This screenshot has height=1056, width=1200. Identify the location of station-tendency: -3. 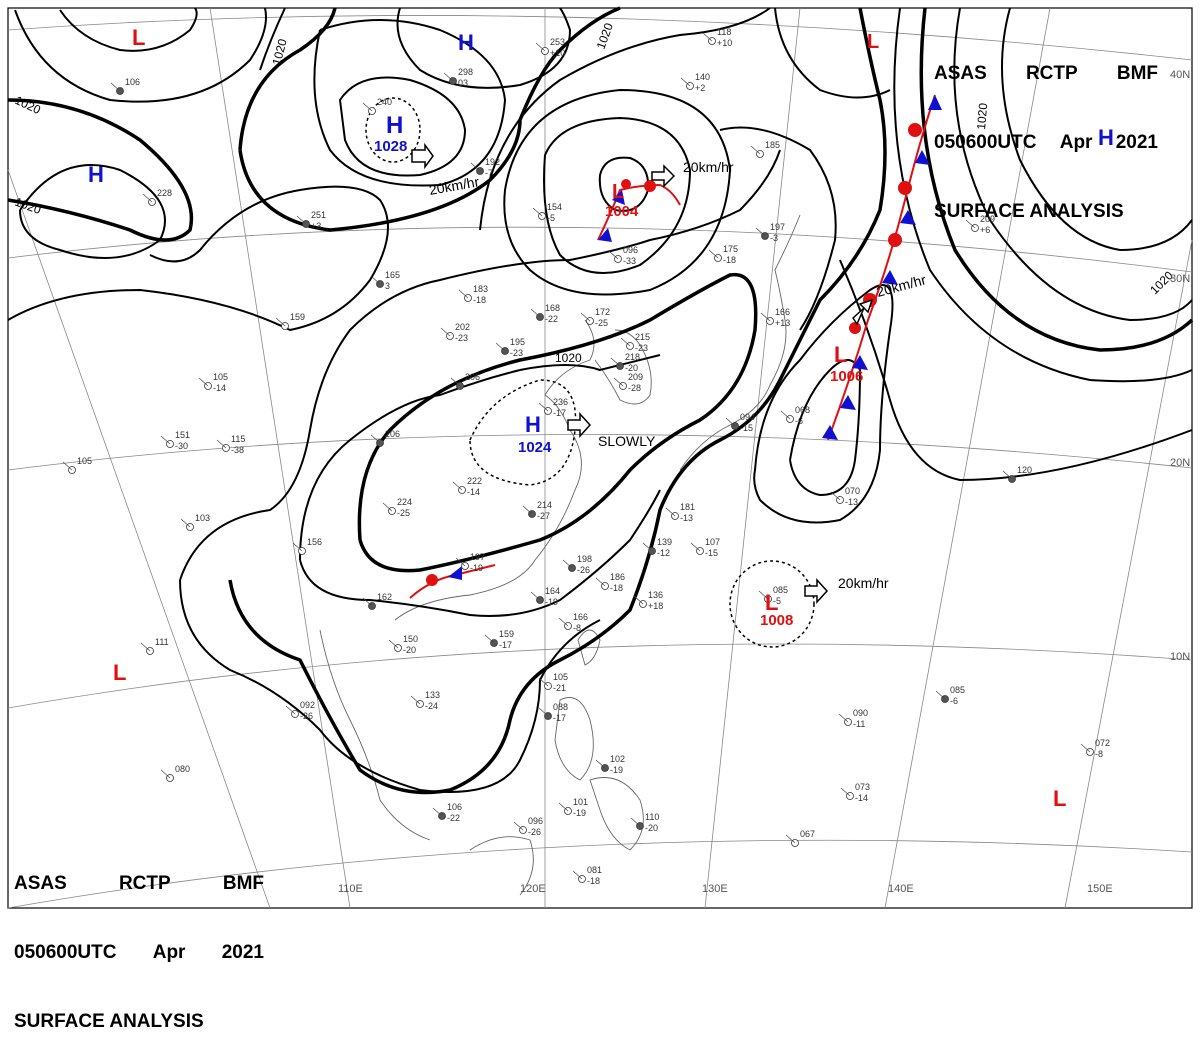
(774, 238).